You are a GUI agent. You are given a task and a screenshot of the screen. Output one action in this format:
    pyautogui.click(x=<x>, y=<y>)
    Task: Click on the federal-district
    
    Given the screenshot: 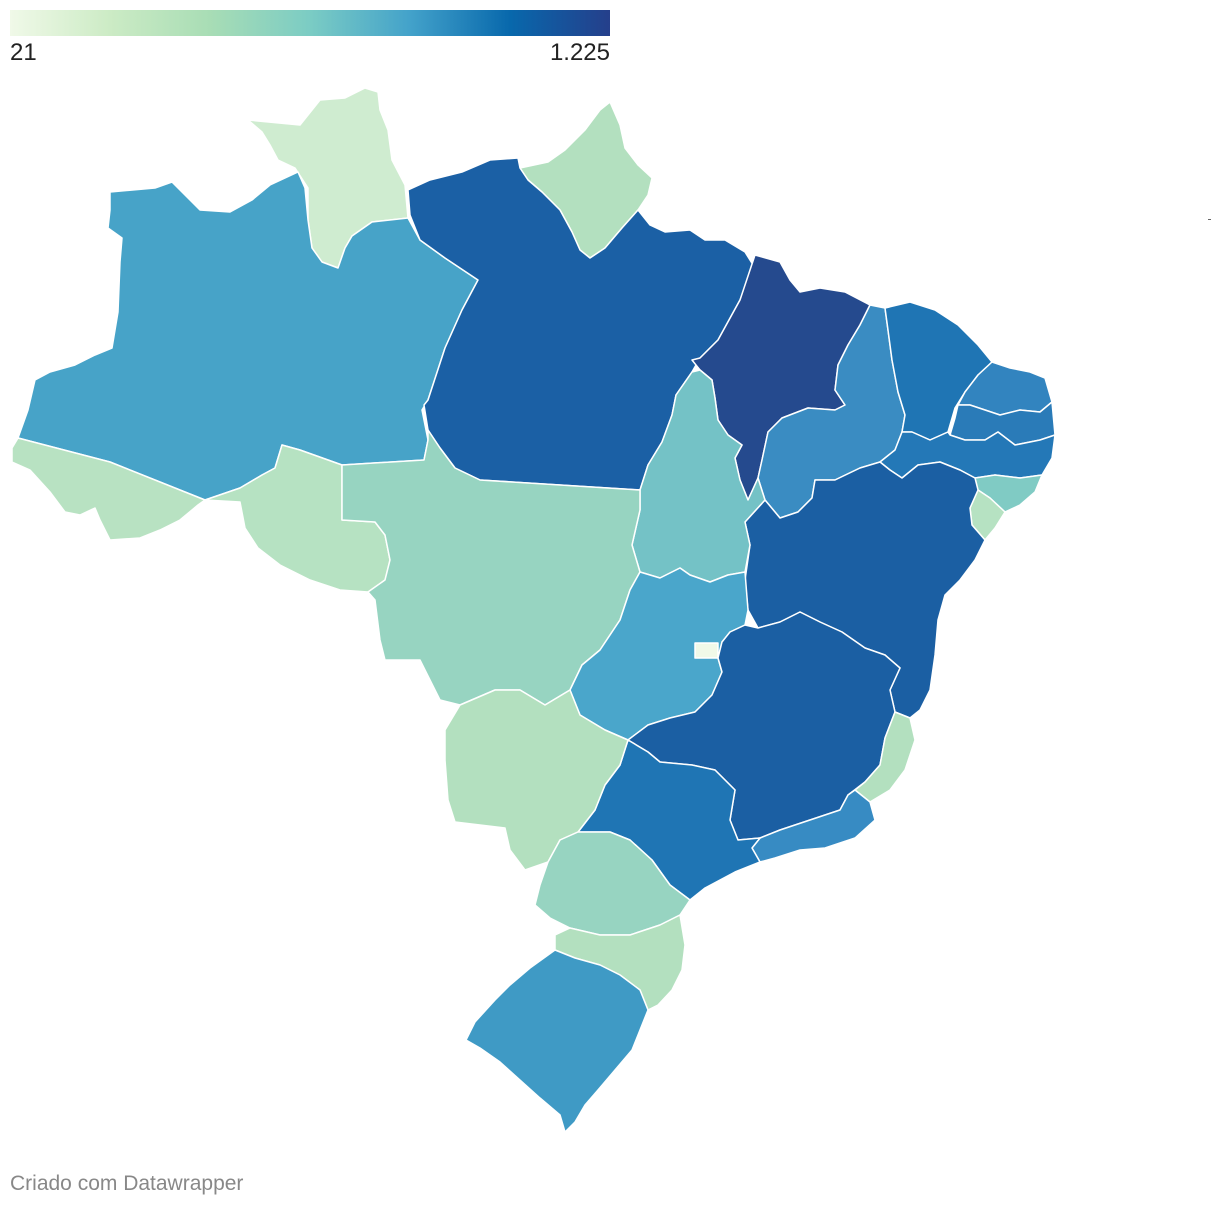 What is the action you would take?
    pyautogui.click(x=706, y=650)
    